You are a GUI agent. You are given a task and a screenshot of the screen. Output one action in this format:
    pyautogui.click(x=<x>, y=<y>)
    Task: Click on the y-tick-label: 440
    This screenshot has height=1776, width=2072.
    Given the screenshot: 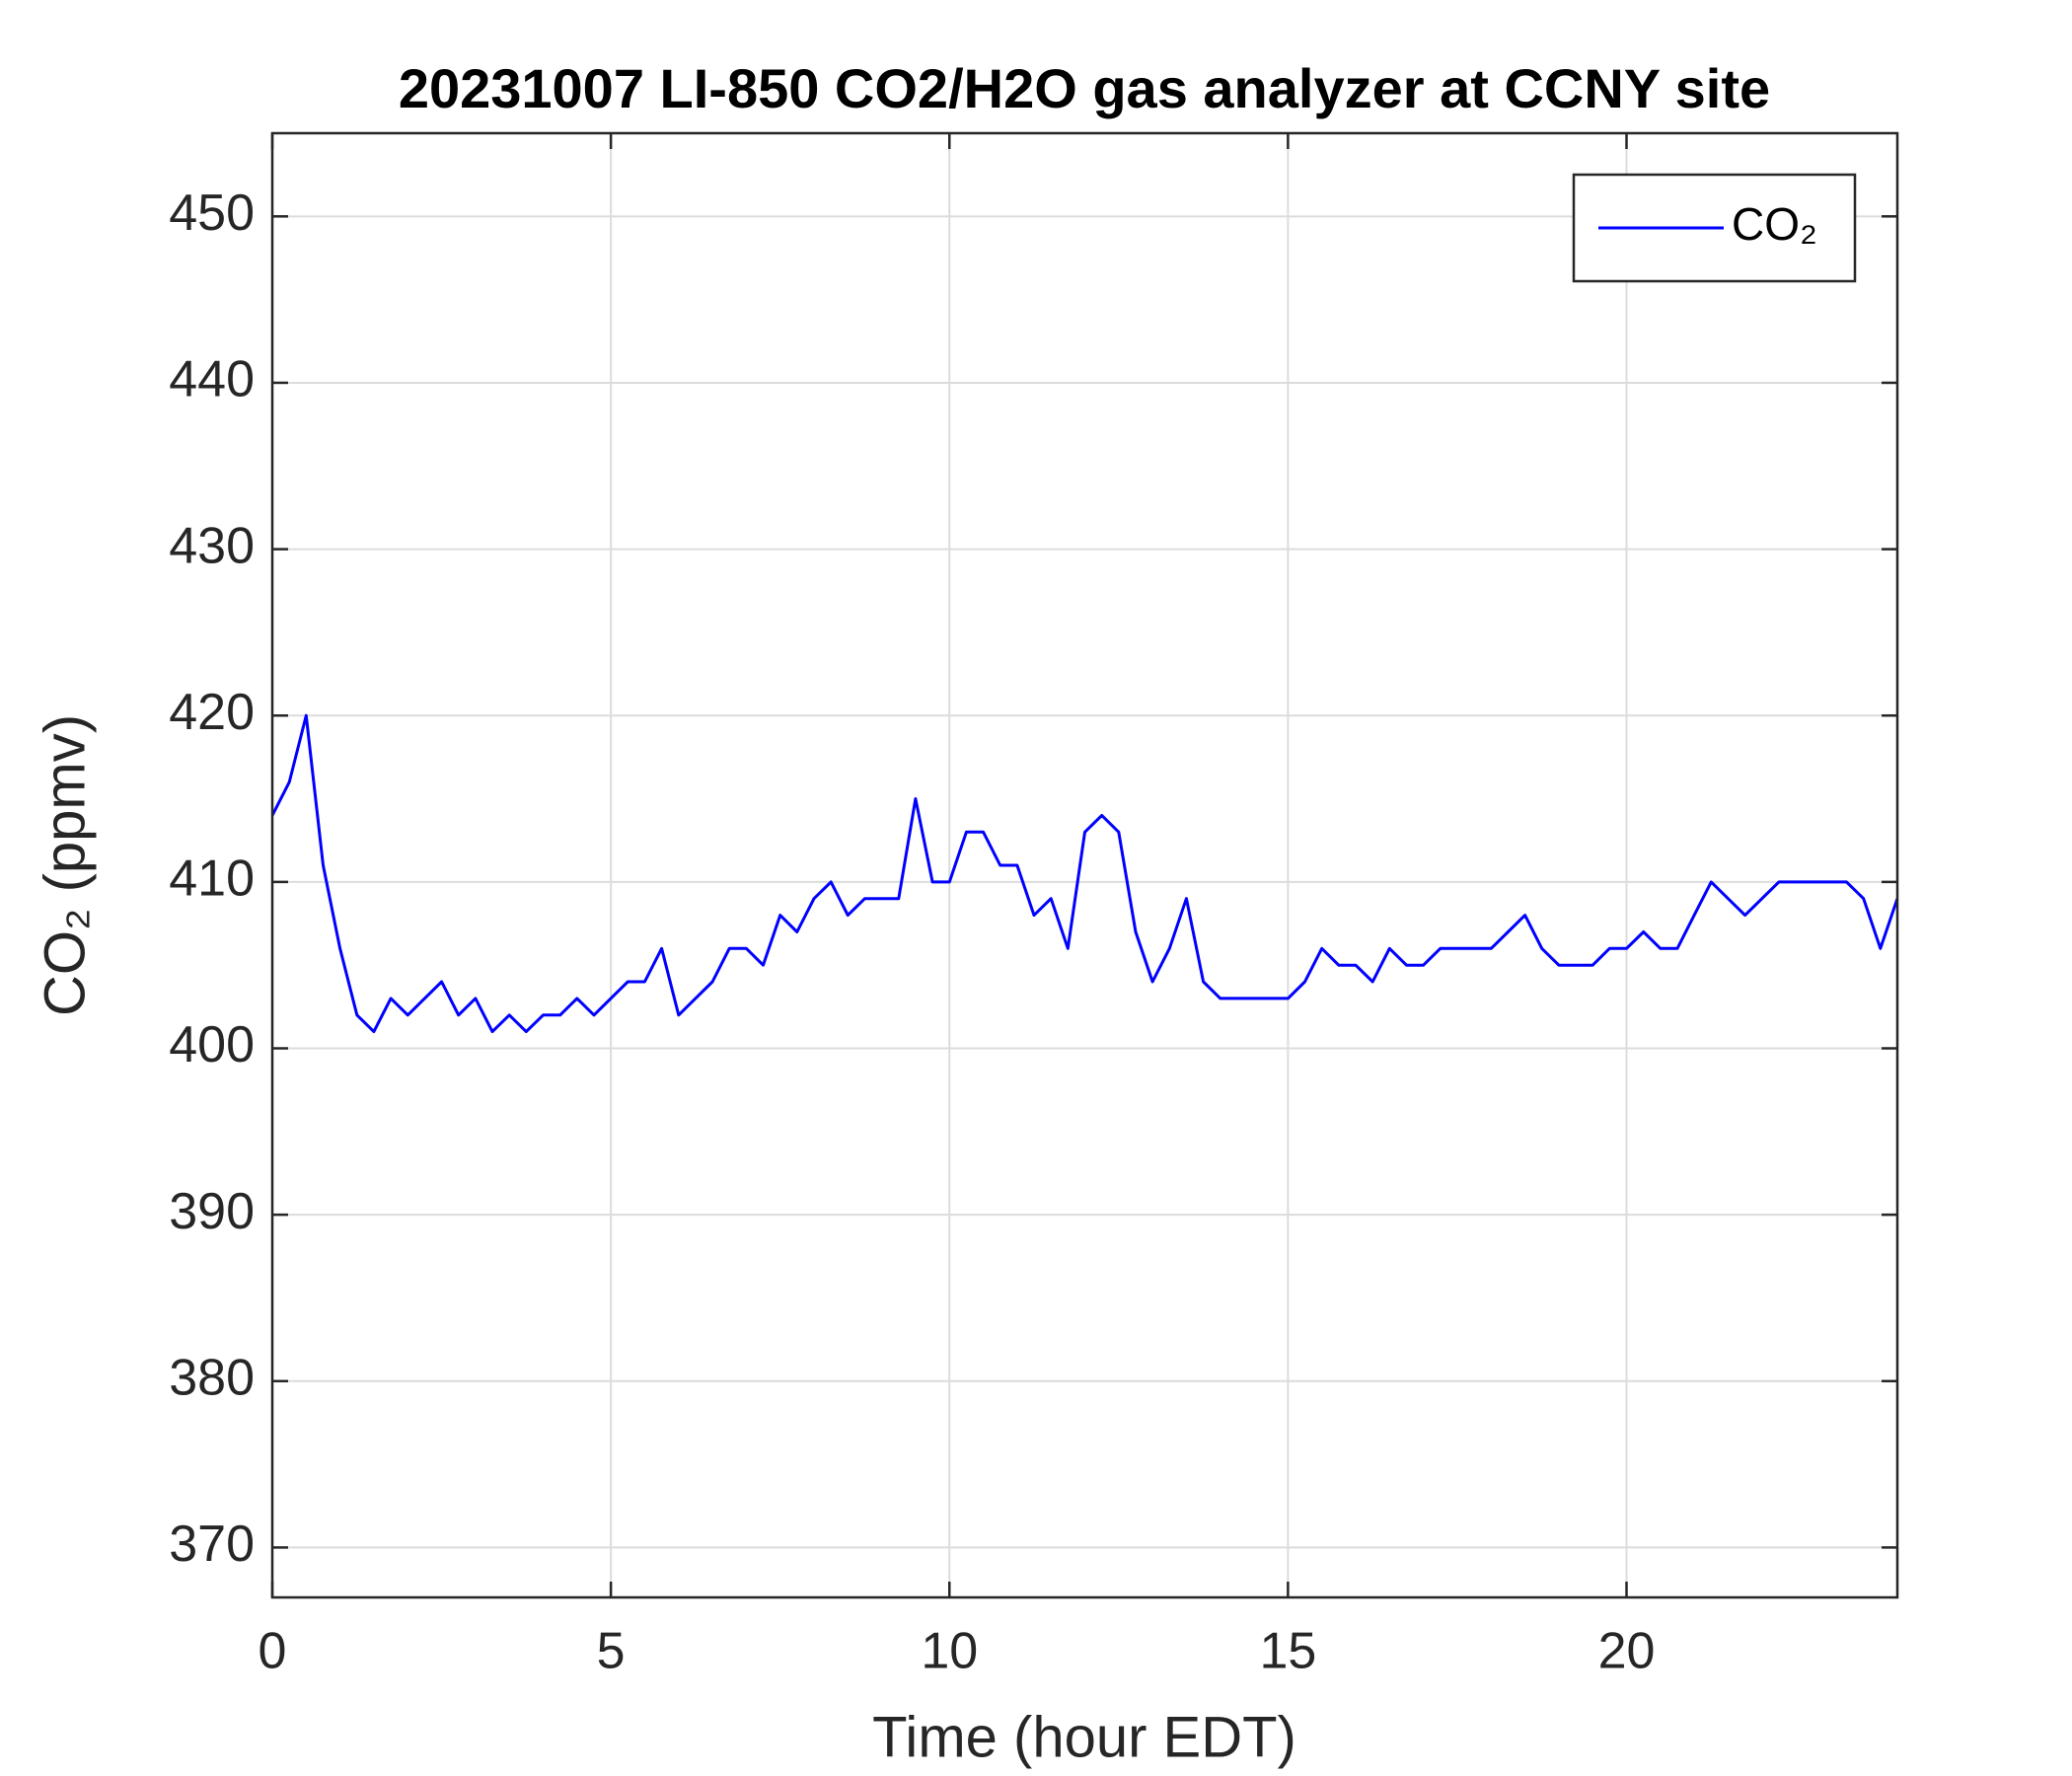 What is the action you would take?
    pyautogui.click(x=212, y=379)
    